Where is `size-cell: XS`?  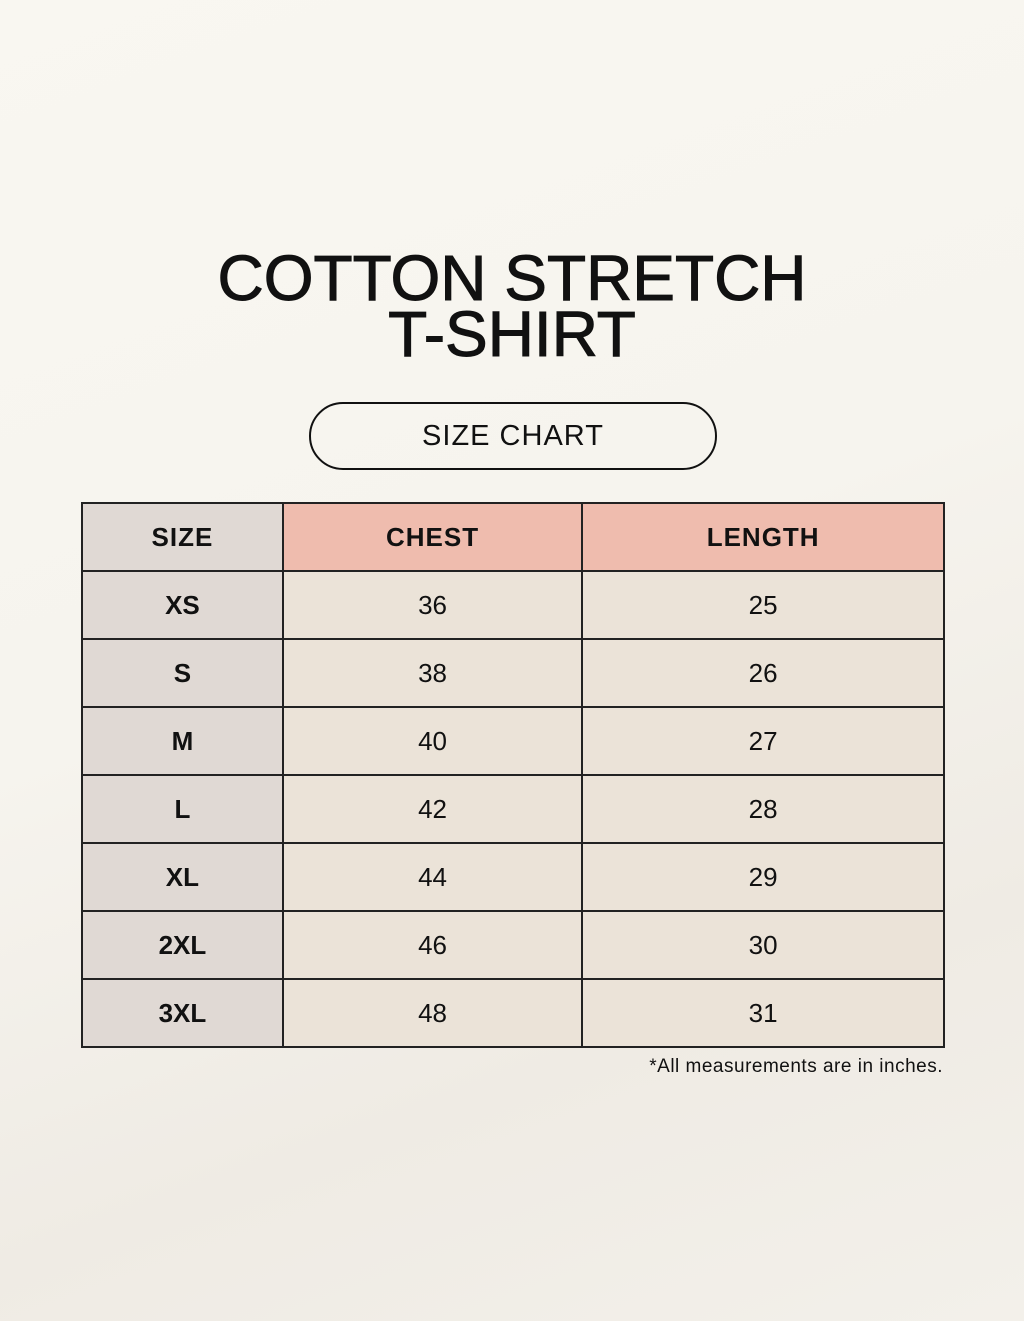
size-cell: XS is located at coordinates (182, 605).